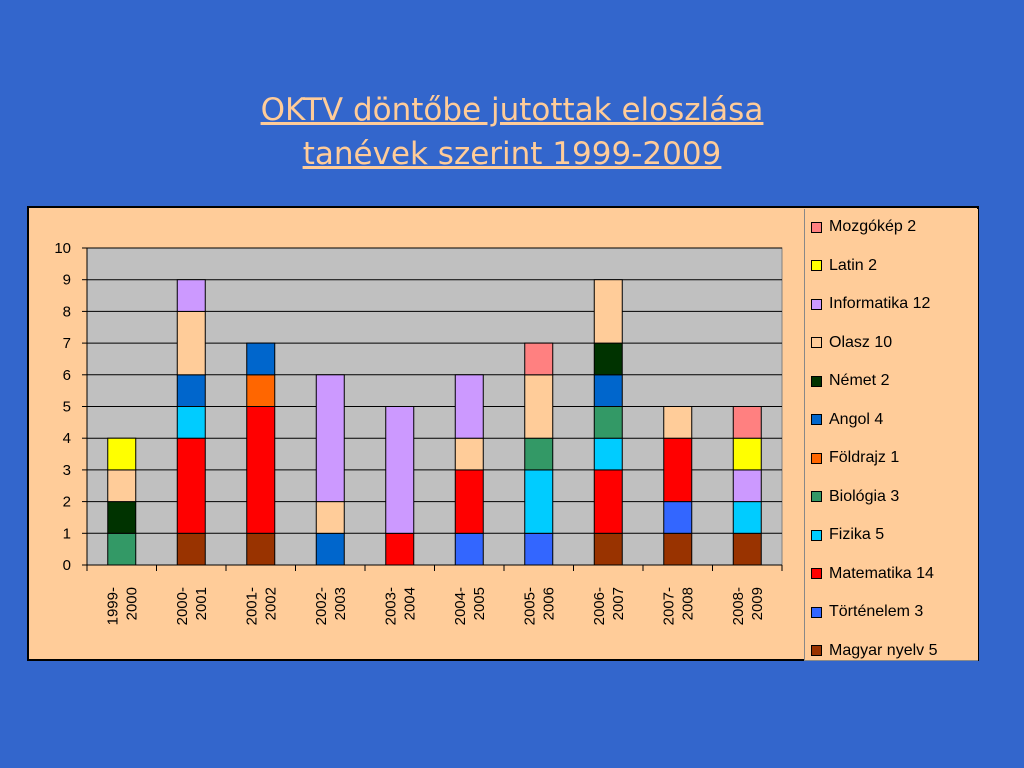  What do you see at coordinates (883, 650) in the screenshot?
I see `legend-label: Magyar nyelv 5` at bounding box center [883, 650].